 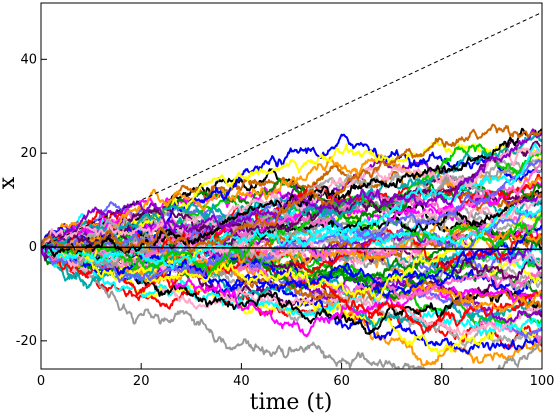 What do you see at coordinates (41, 381) in the screenshot?
I see `x-tick-label: 0` at bounding box center [41, 381].